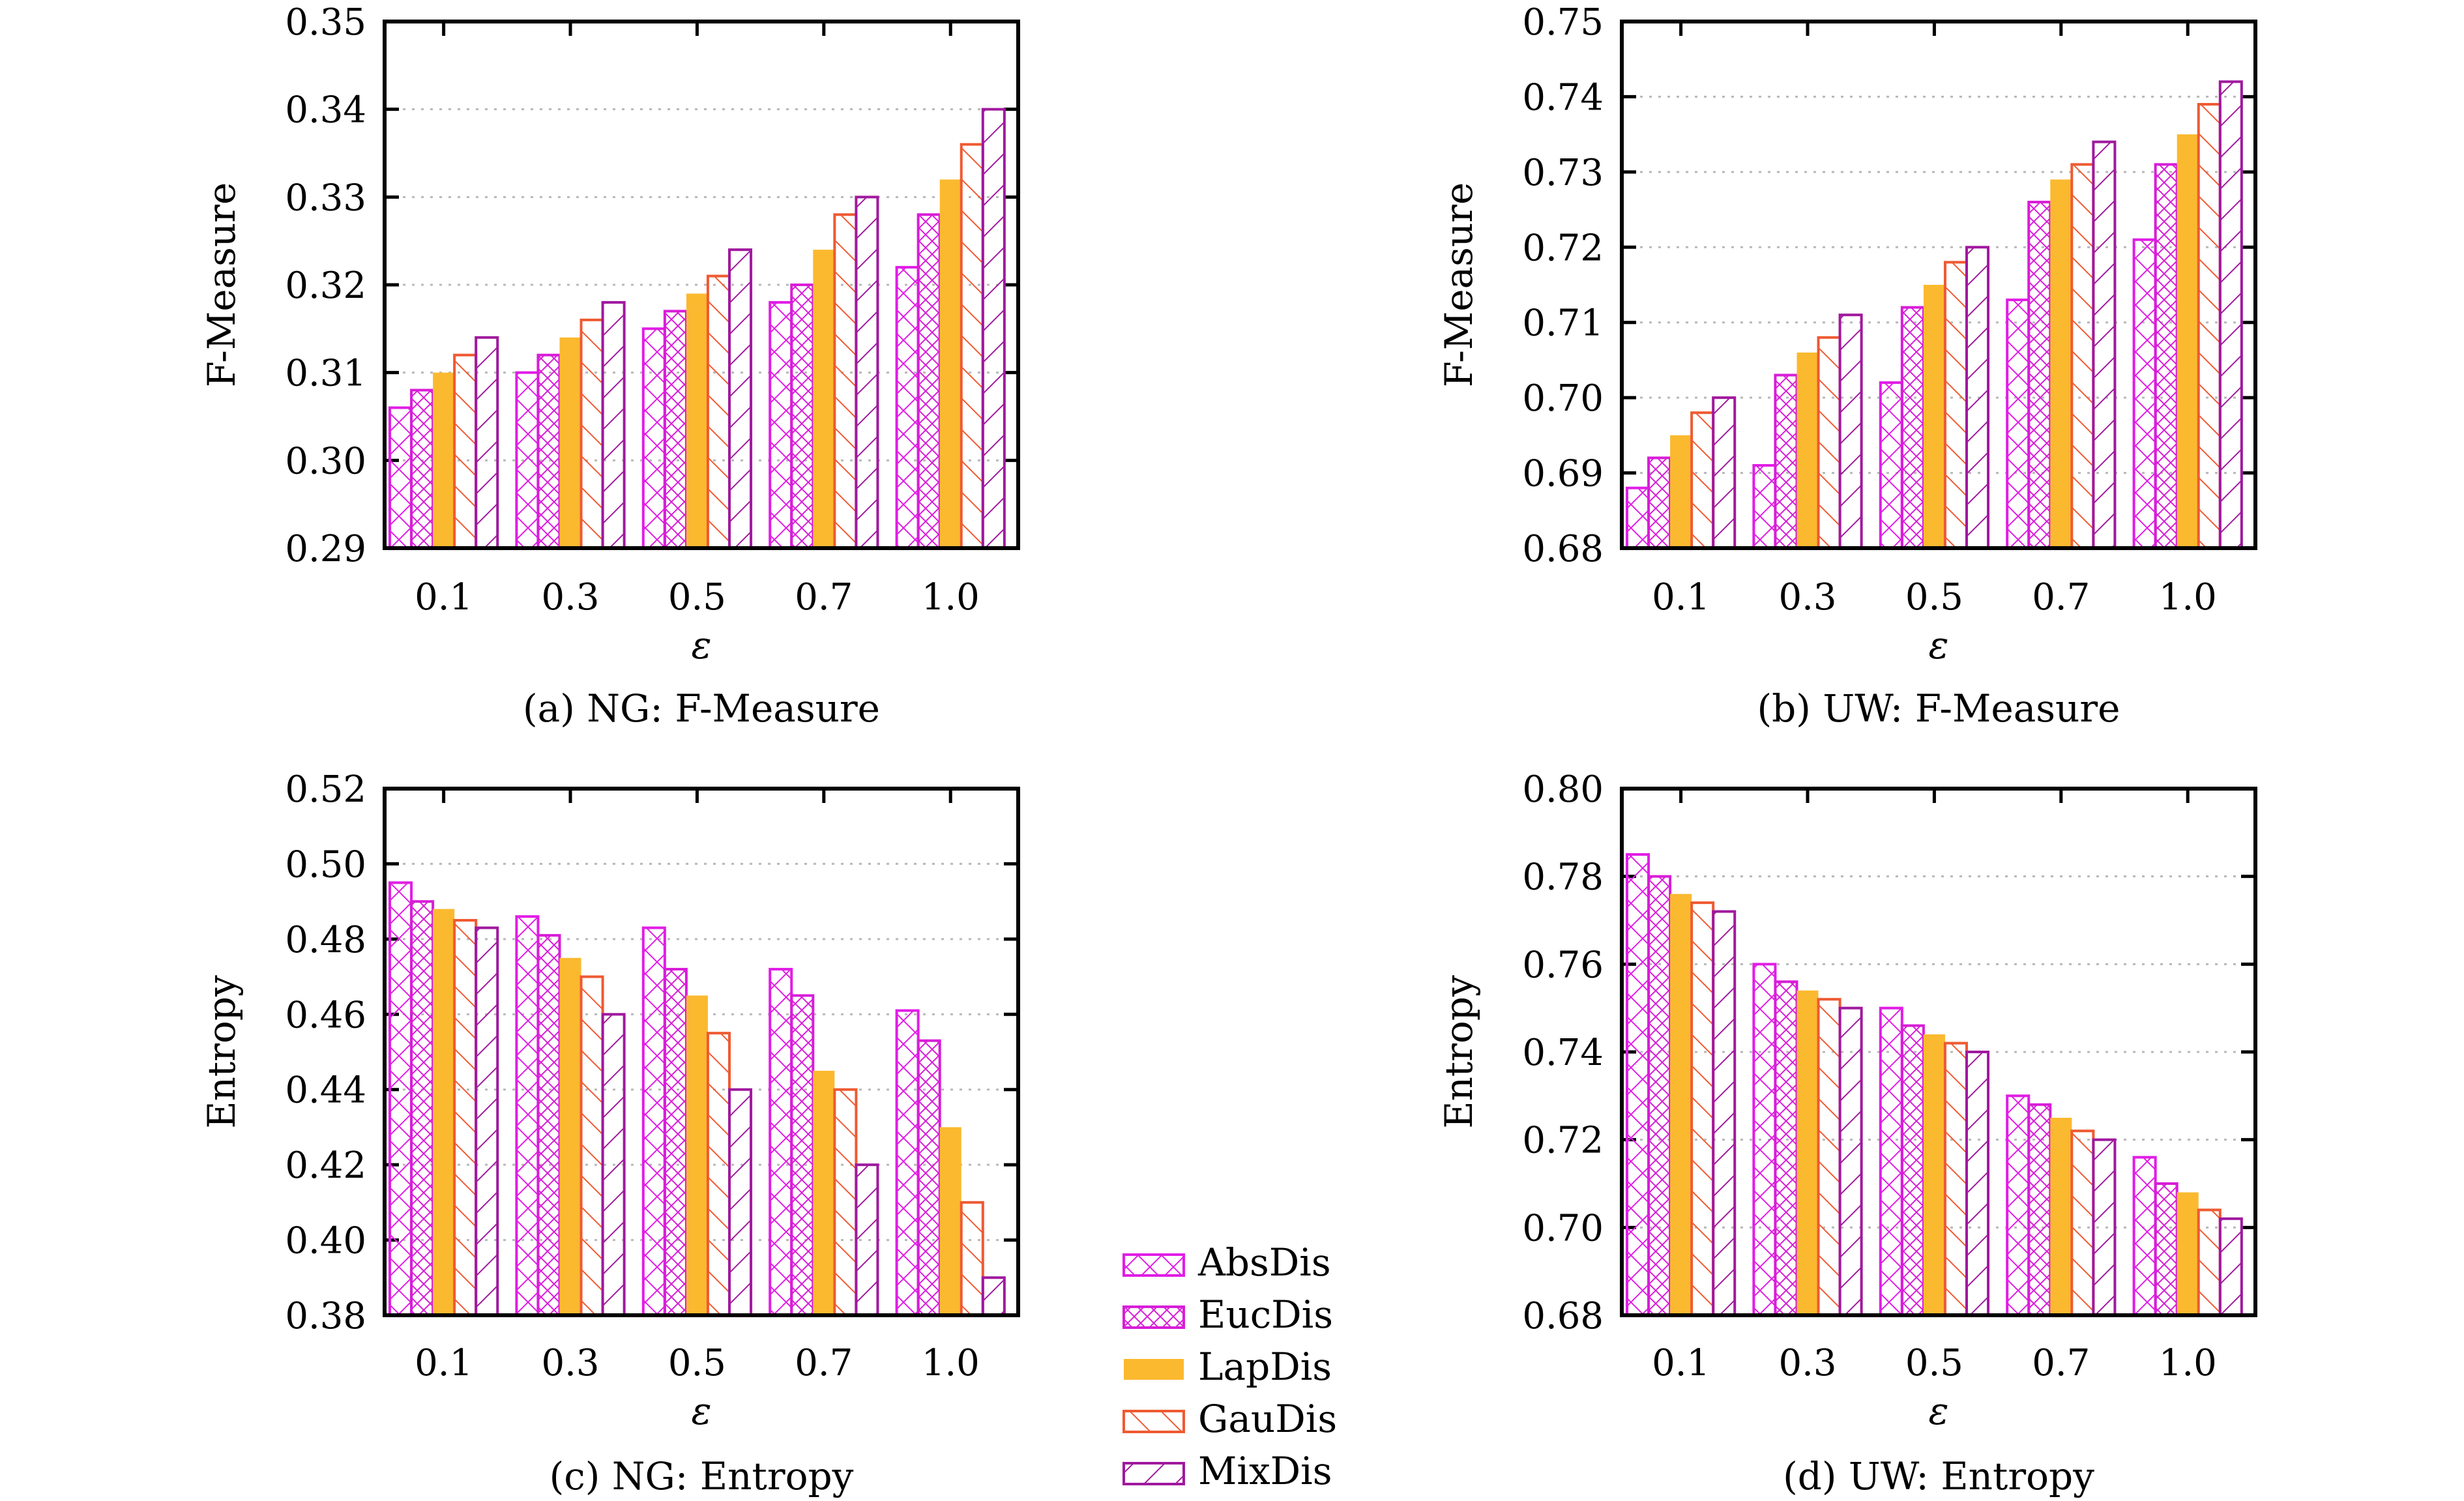 This screenshot has width=2464, height=1501. Describe the element at coordinates (824, 1192) in the screenshot. I see `bar-lapdis-0_7: LapDis ε=0.7: 0.445` at that location.